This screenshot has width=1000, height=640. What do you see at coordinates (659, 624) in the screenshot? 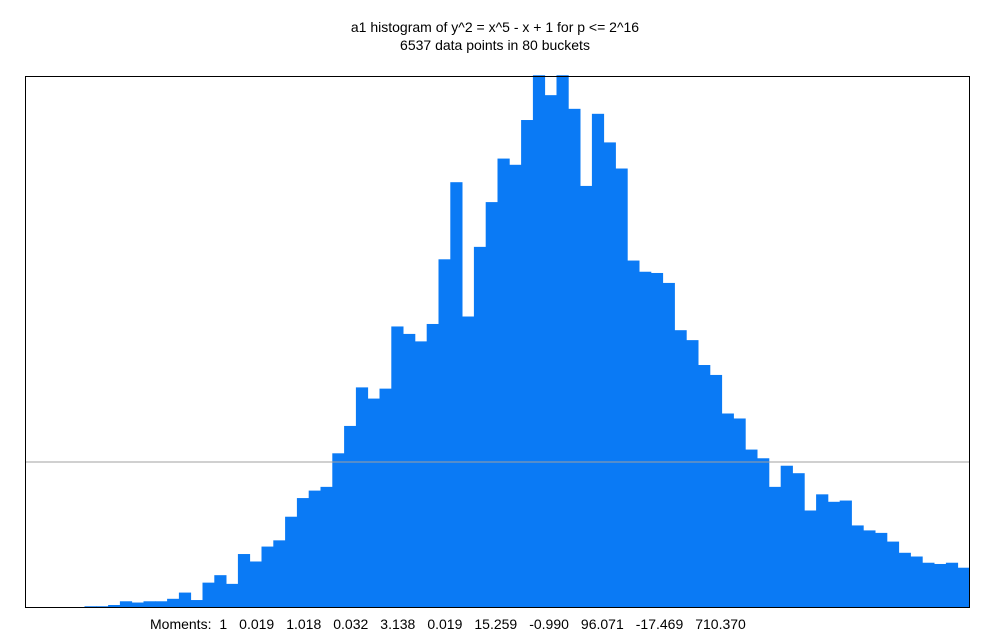
I see `moment-value: -17.469` at bounding box center [659, 624].